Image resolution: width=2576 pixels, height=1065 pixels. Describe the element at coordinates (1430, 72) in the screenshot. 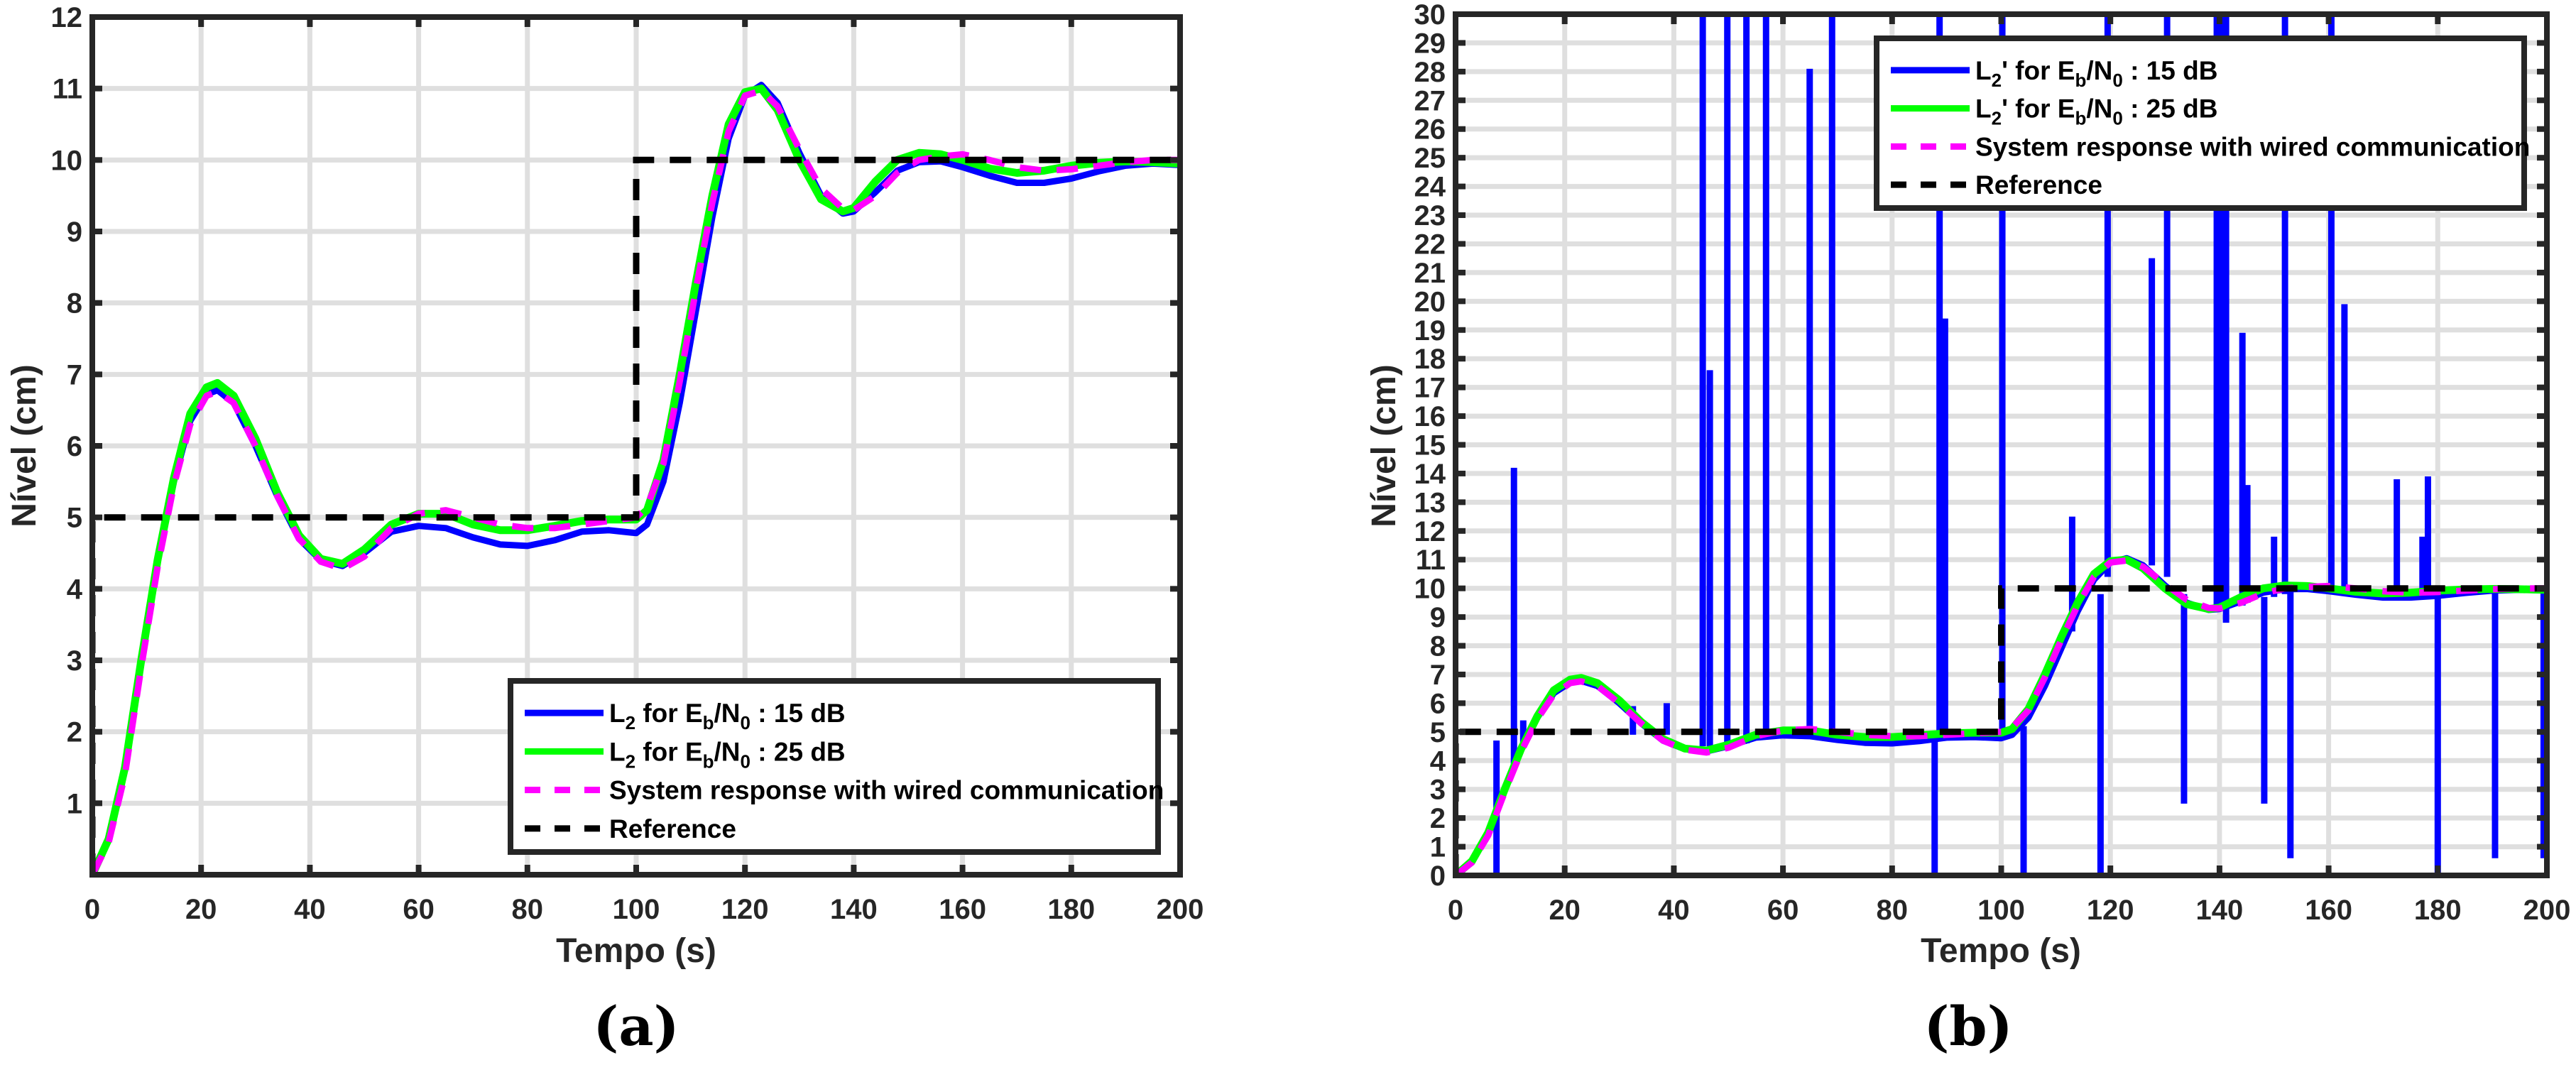

I see `y-tick-label: 28` at that location.